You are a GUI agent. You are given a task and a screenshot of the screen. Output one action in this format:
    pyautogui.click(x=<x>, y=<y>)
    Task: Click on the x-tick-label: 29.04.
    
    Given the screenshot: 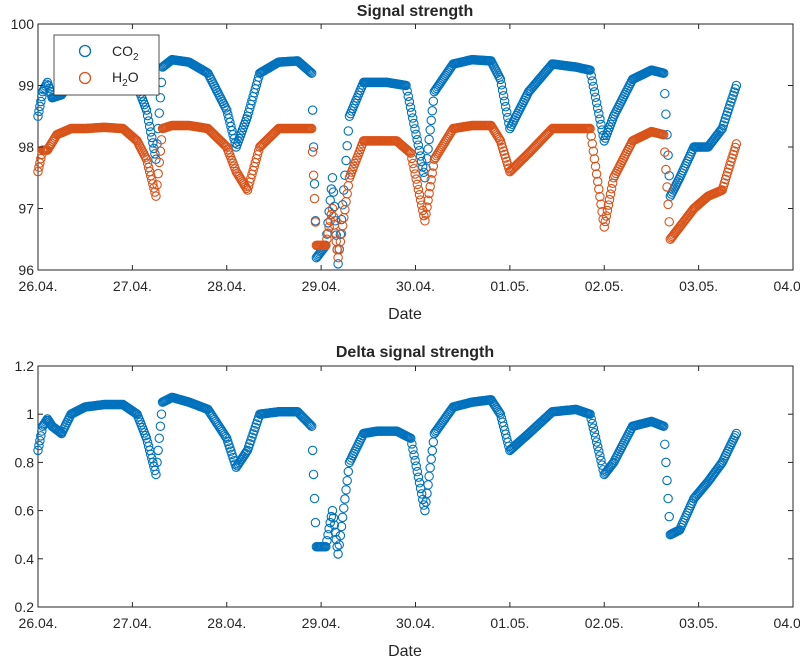 What is the action you would take?
    pyautogui.click(x=321, y=286)
    